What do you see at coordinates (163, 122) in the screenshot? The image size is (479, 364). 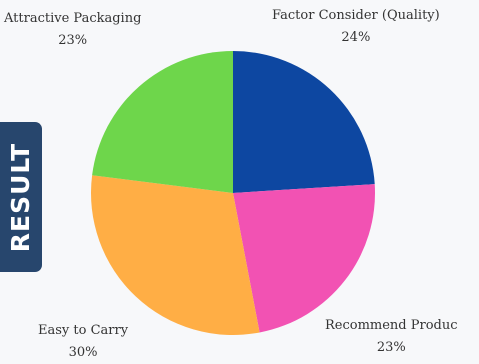 I see `pie-slice-attractive-packaging` at bounding box center [163, 122].